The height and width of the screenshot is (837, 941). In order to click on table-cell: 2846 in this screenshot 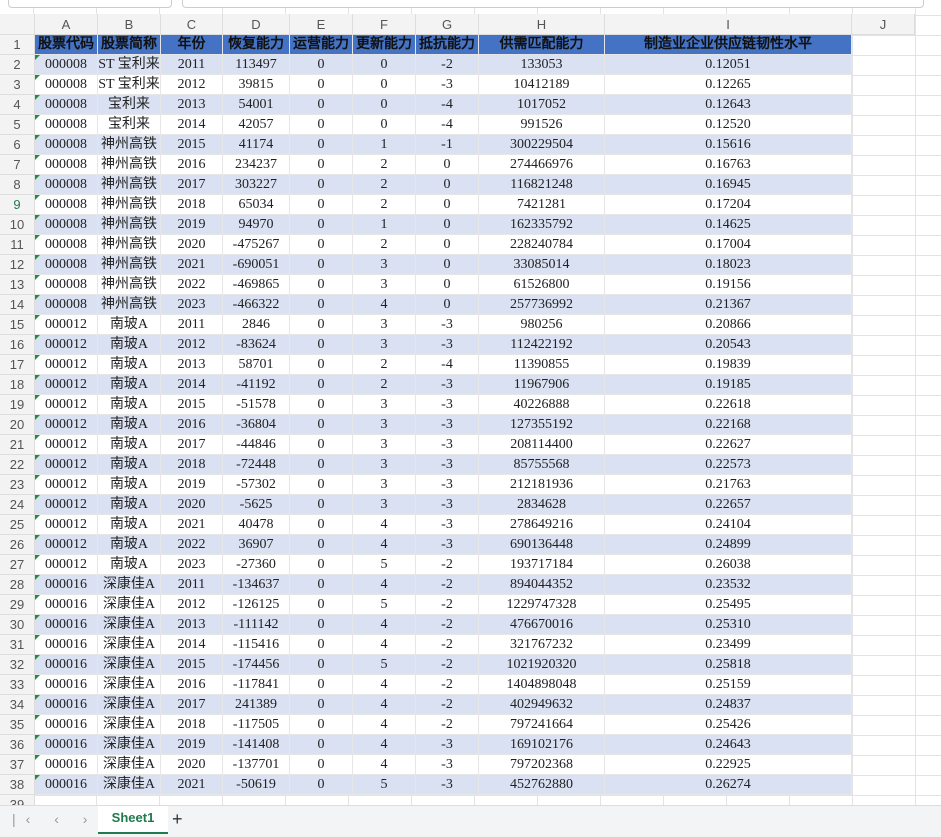, I will do `click(256, 325)`.